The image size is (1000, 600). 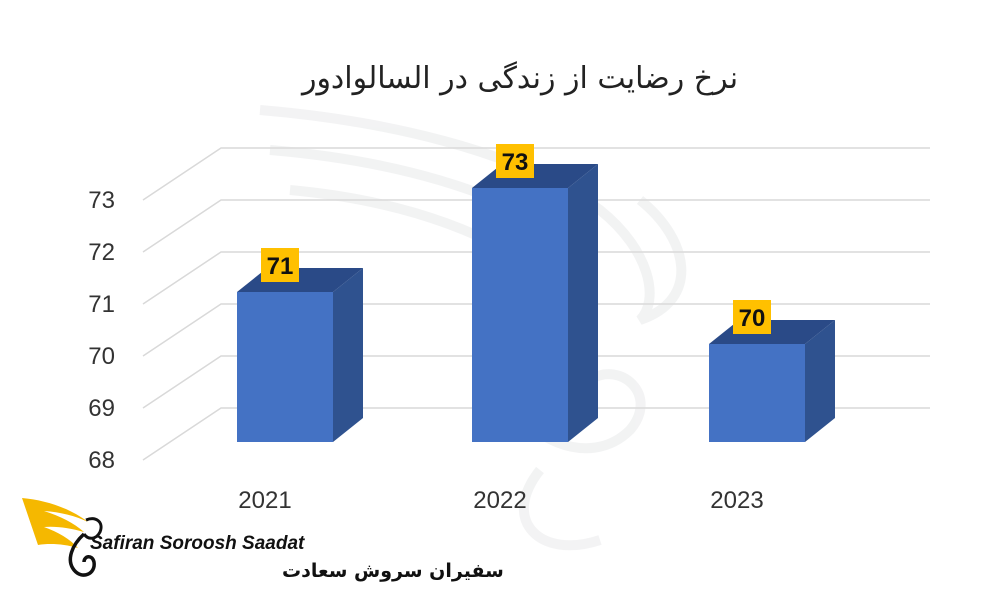 I want to click on data-label-2023: 70, so click(x=752, y=317).